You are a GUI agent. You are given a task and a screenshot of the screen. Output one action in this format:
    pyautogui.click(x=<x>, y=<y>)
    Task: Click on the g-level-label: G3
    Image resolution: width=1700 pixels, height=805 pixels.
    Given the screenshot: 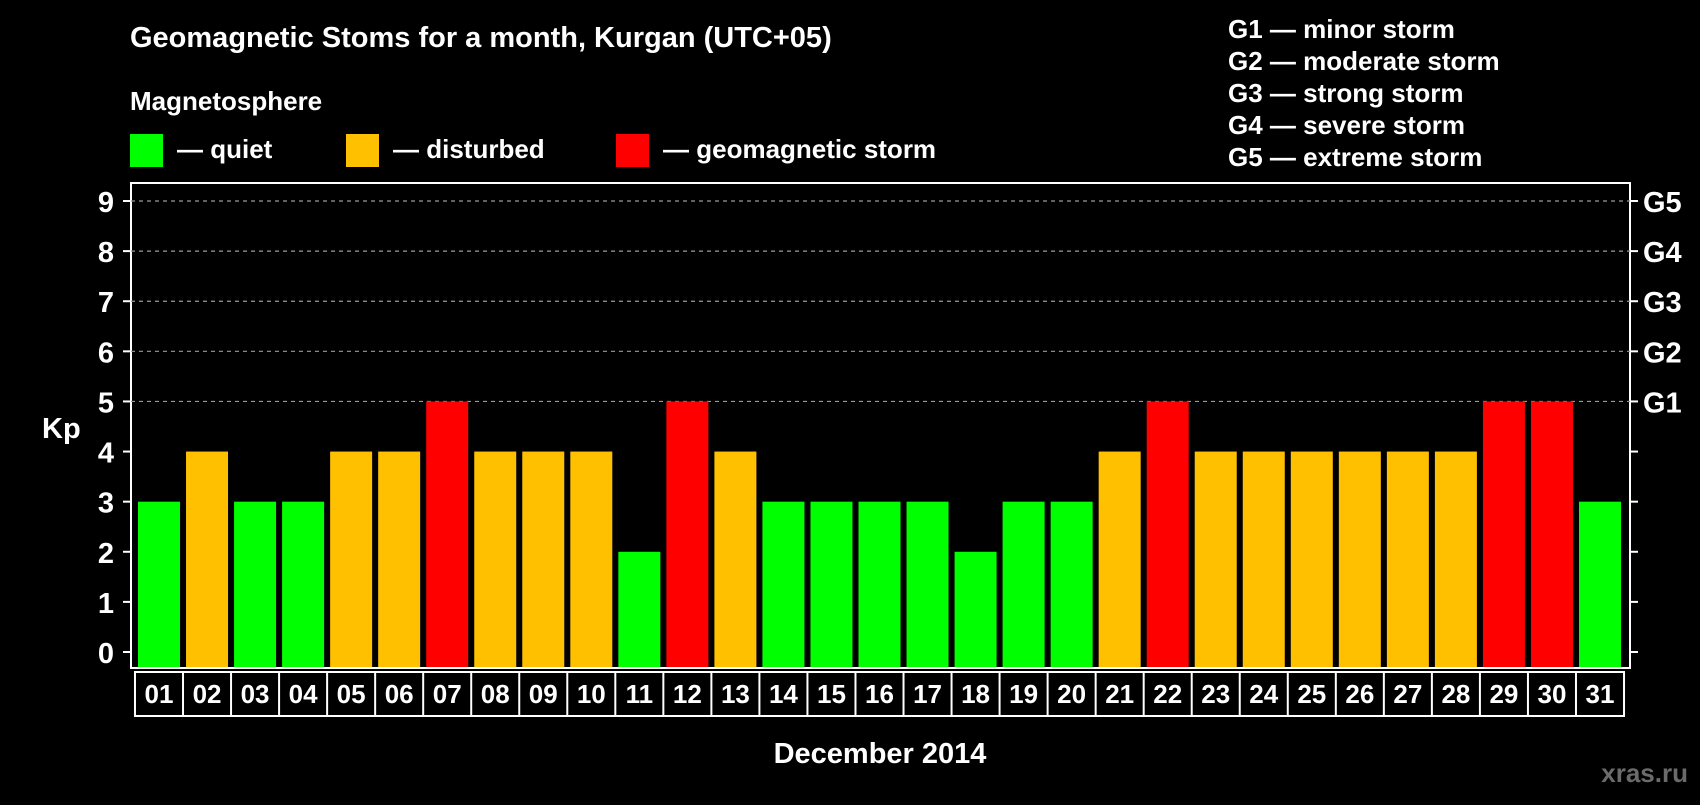 What is the action you would take?
    pyautogui.click(x=1662, y=303)
    